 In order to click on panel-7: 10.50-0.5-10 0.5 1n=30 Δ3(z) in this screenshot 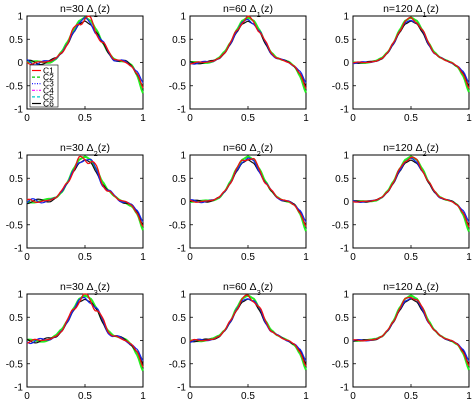, I will do `click(76, 341)`.